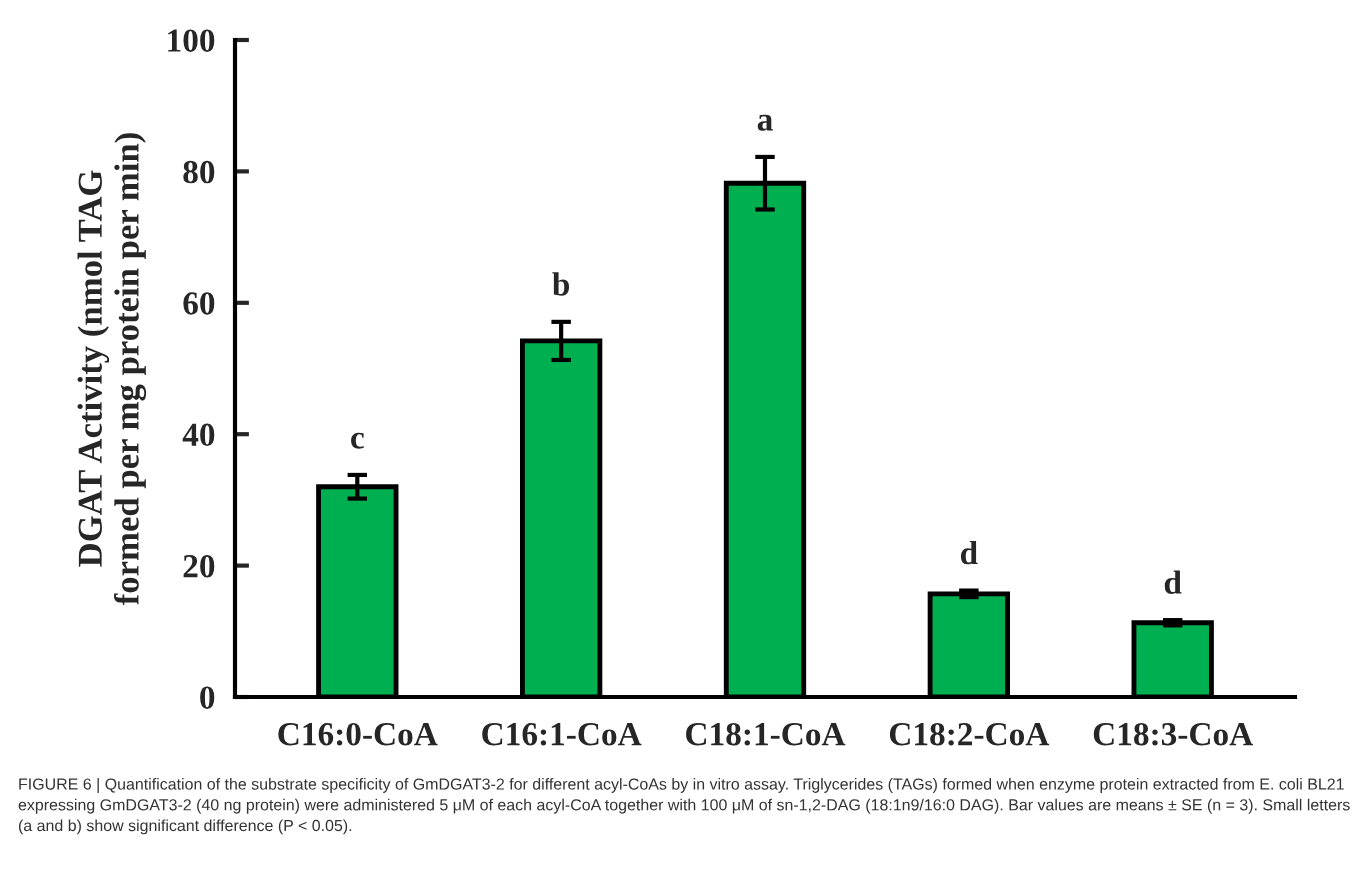 This screenshot has width=1360, height=874. What do you see at coordinates (199, 303) in the screenshot?
I see `y-tick-label: 60` at bounding box center [199, 303].